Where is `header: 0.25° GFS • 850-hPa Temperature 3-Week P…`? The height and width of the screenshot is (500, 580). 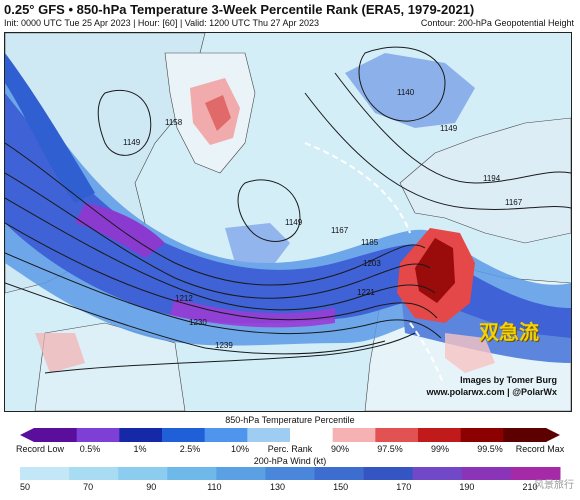 header: 0.25° GFS • 850-hPa Temperature 3-Week P… is located at coordinates (290, 17).